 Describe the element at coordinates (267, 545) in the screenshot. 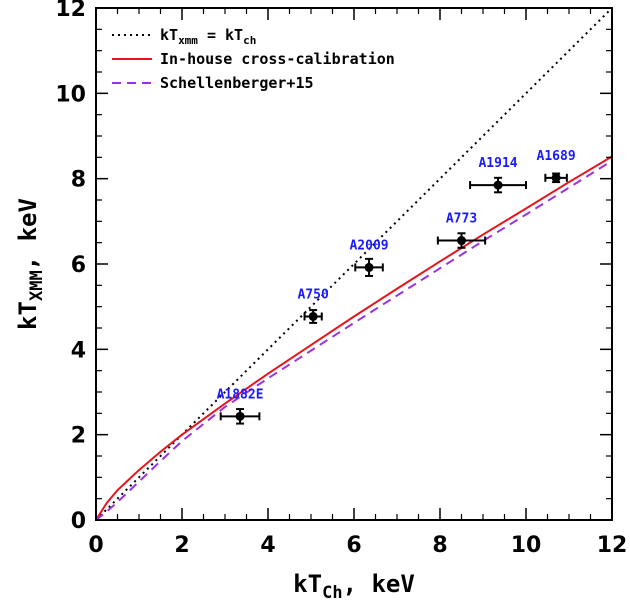

I see `x-tick-label: 4` at that location.